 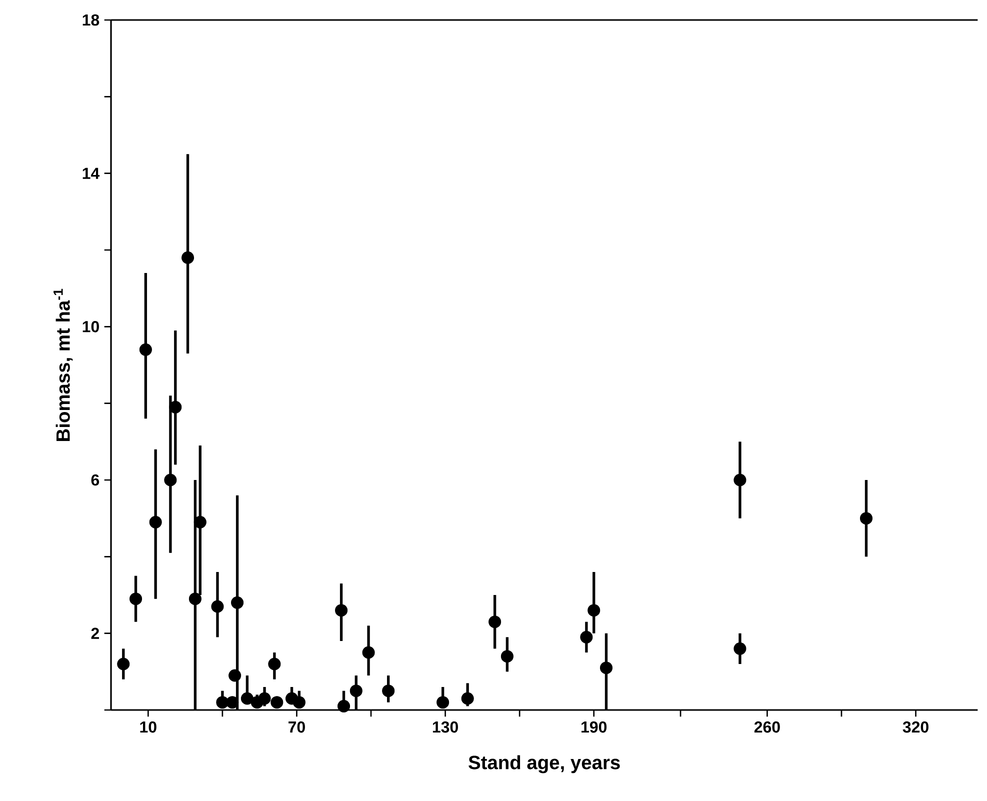 I want to click on x-tick-label: 70, so click(x=296, y=727).